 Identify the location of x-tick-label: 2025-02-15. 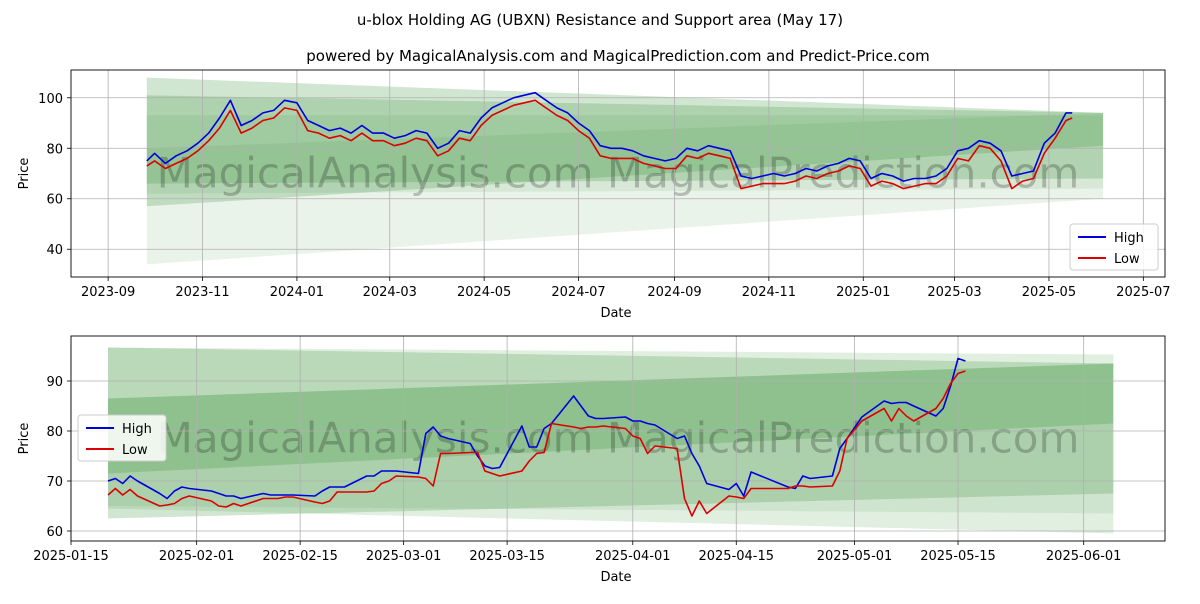
(300, 556).